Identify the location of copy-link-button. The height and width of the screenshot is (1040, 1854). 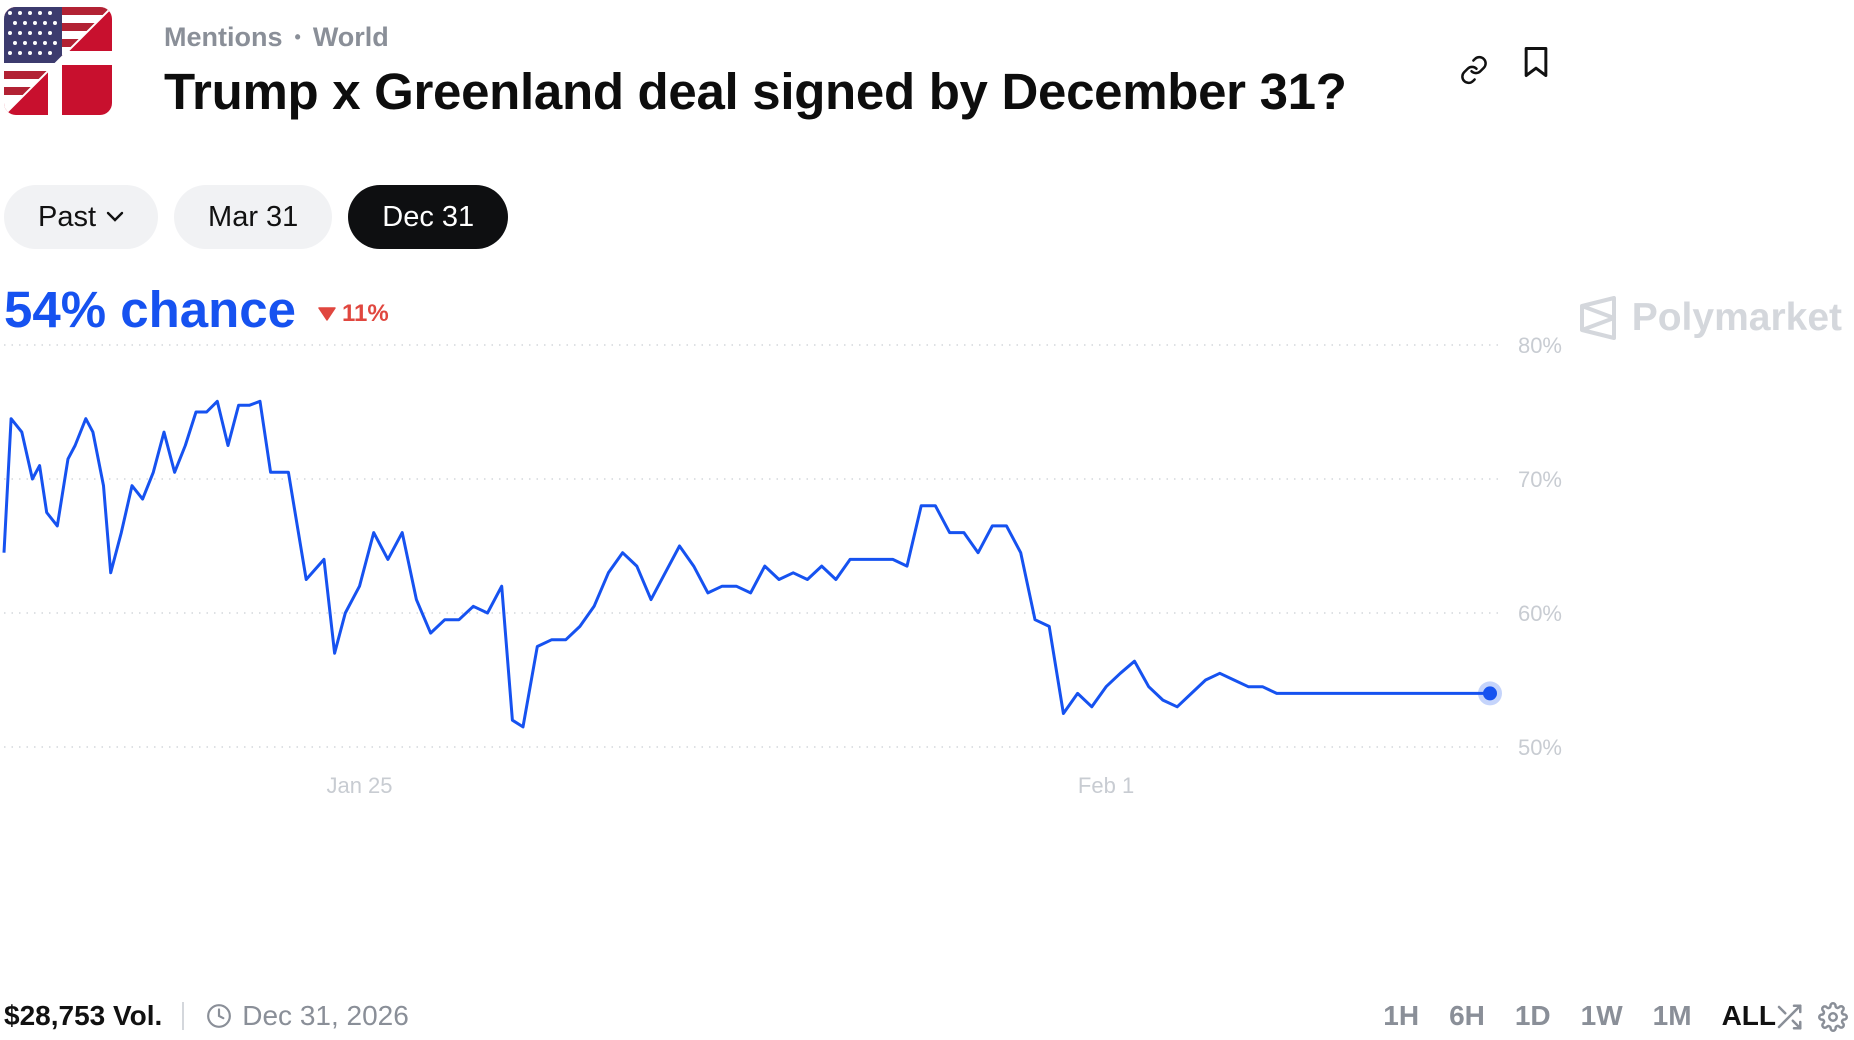
(1474, 70).